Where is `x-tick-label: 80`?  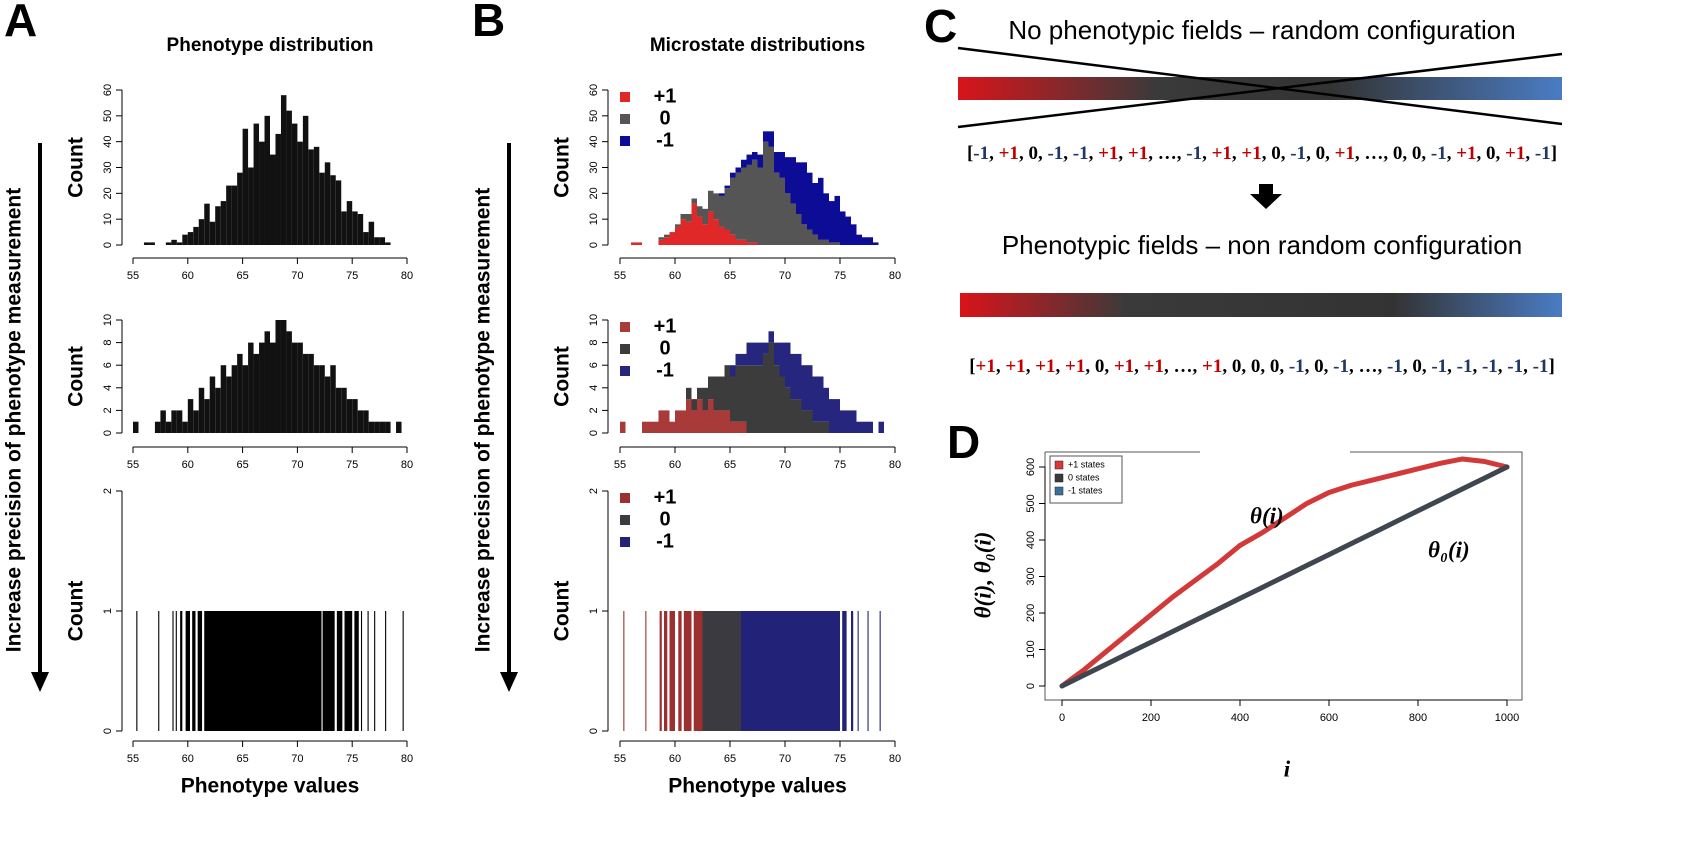 x-tick-label: 80 is located at coordinates (895, 276).